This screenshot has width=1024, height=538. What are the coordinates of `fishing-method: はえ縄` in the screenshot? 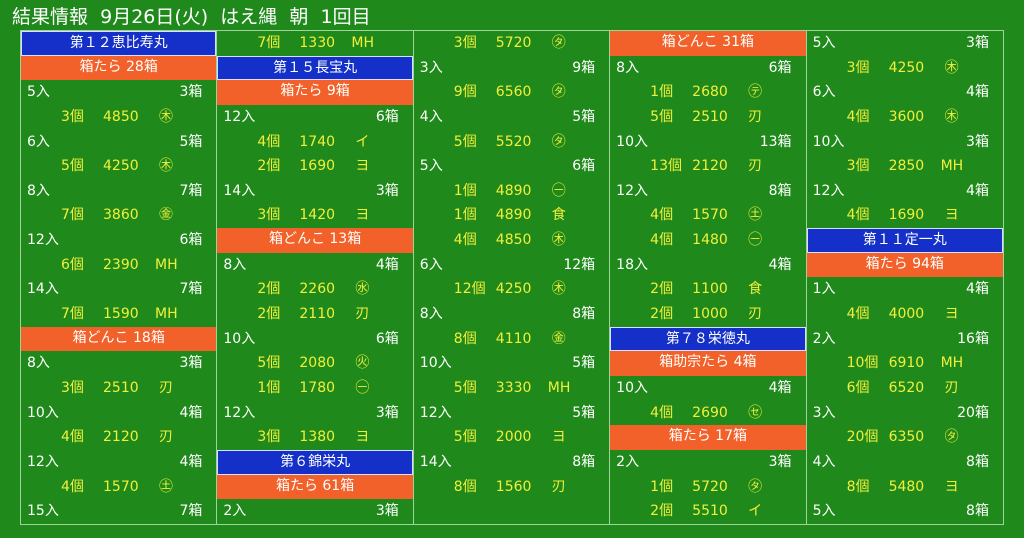 It's located at (249, 17).